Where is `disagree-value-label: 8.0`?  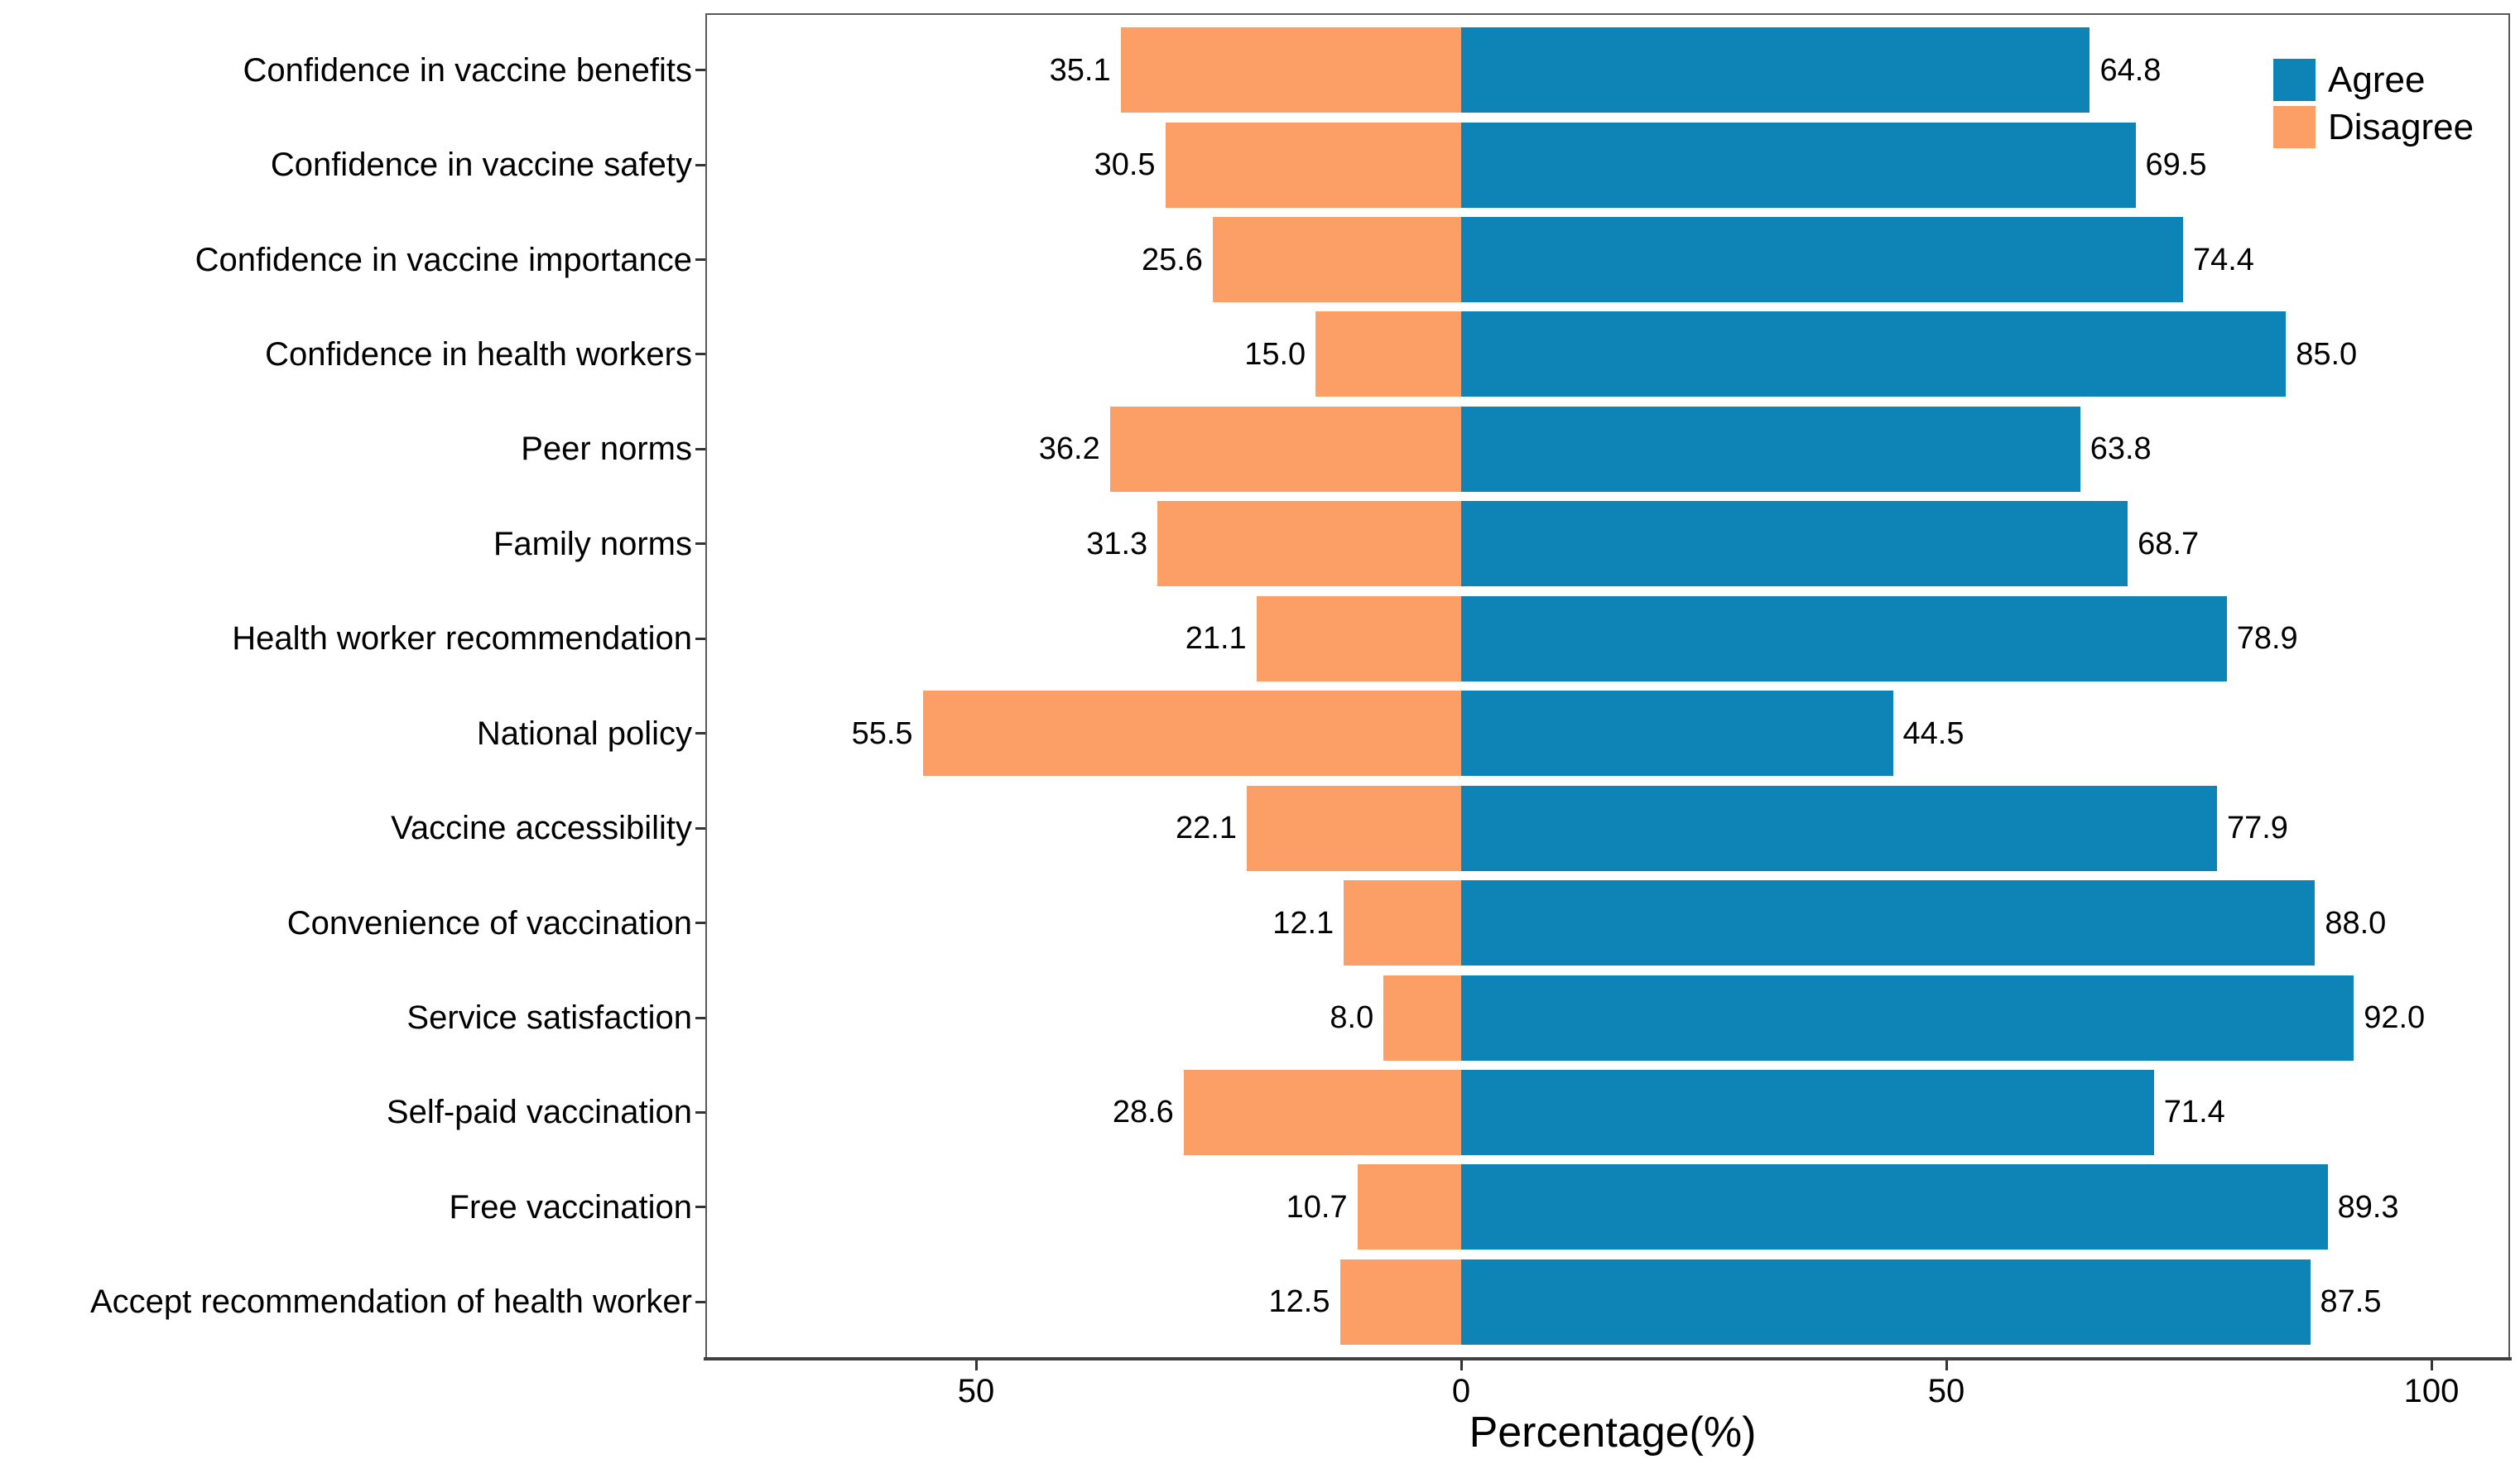 disagree-value-label: 8.0 is located at coordinates (1352, 1018).